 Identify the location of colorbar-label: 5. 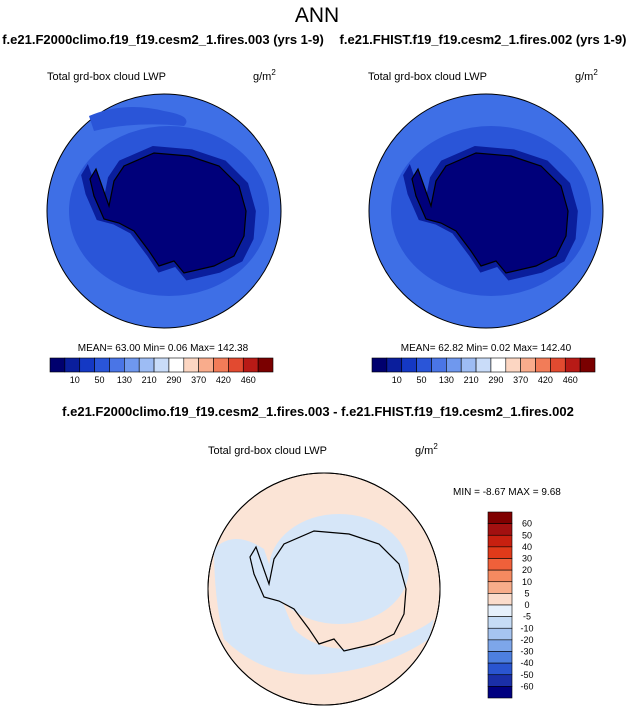
(526, 593).